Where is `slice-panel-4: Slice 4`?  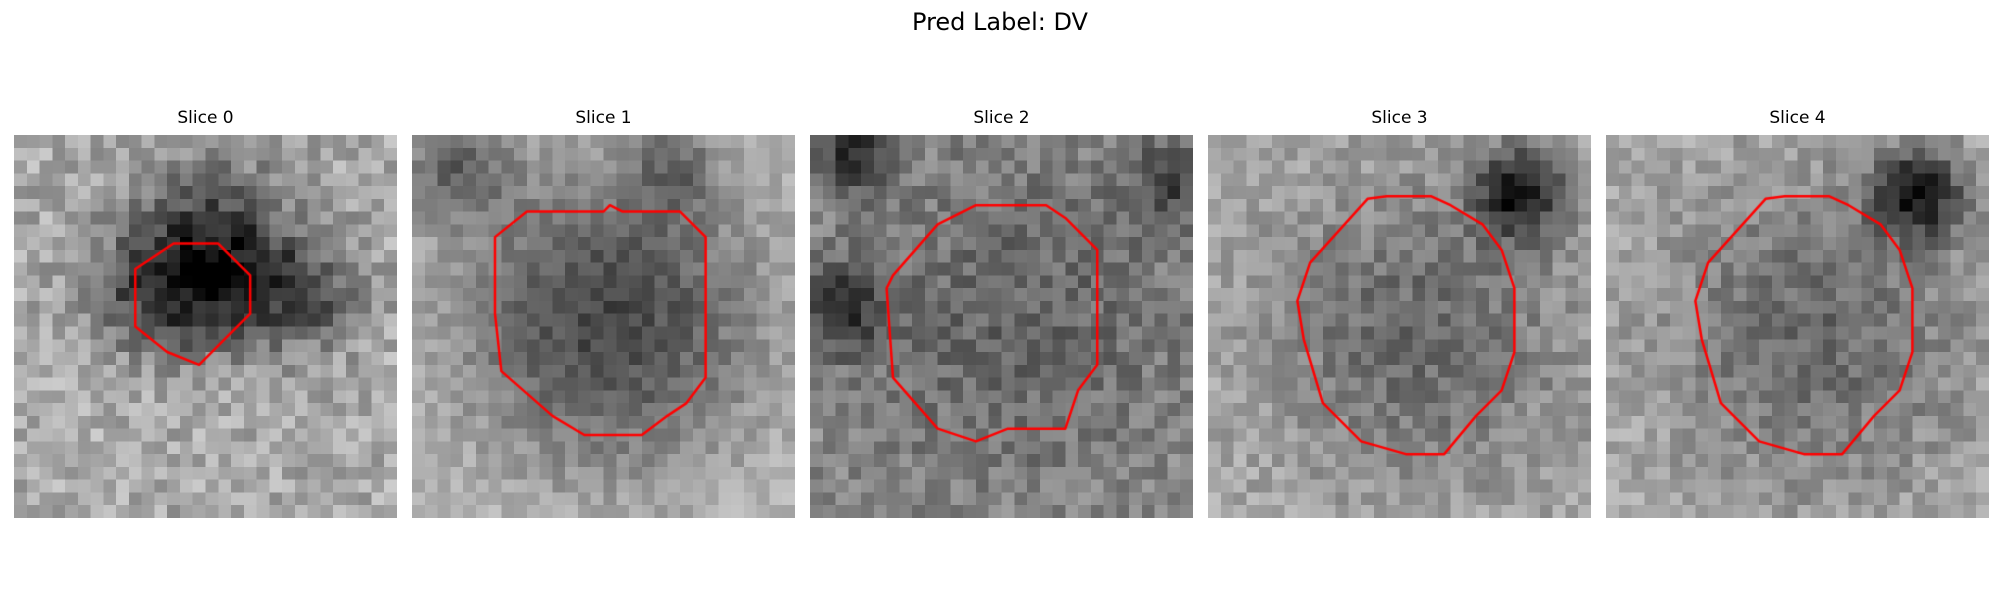 slice-panel-4: Slice 4 is located at coordinates (1797, 313).